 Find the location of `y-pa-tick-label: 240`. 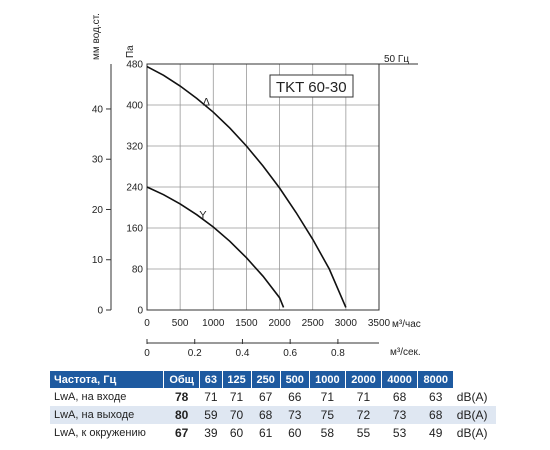

y-pa-tick-label: 240 is located at coordinates (134, 188).